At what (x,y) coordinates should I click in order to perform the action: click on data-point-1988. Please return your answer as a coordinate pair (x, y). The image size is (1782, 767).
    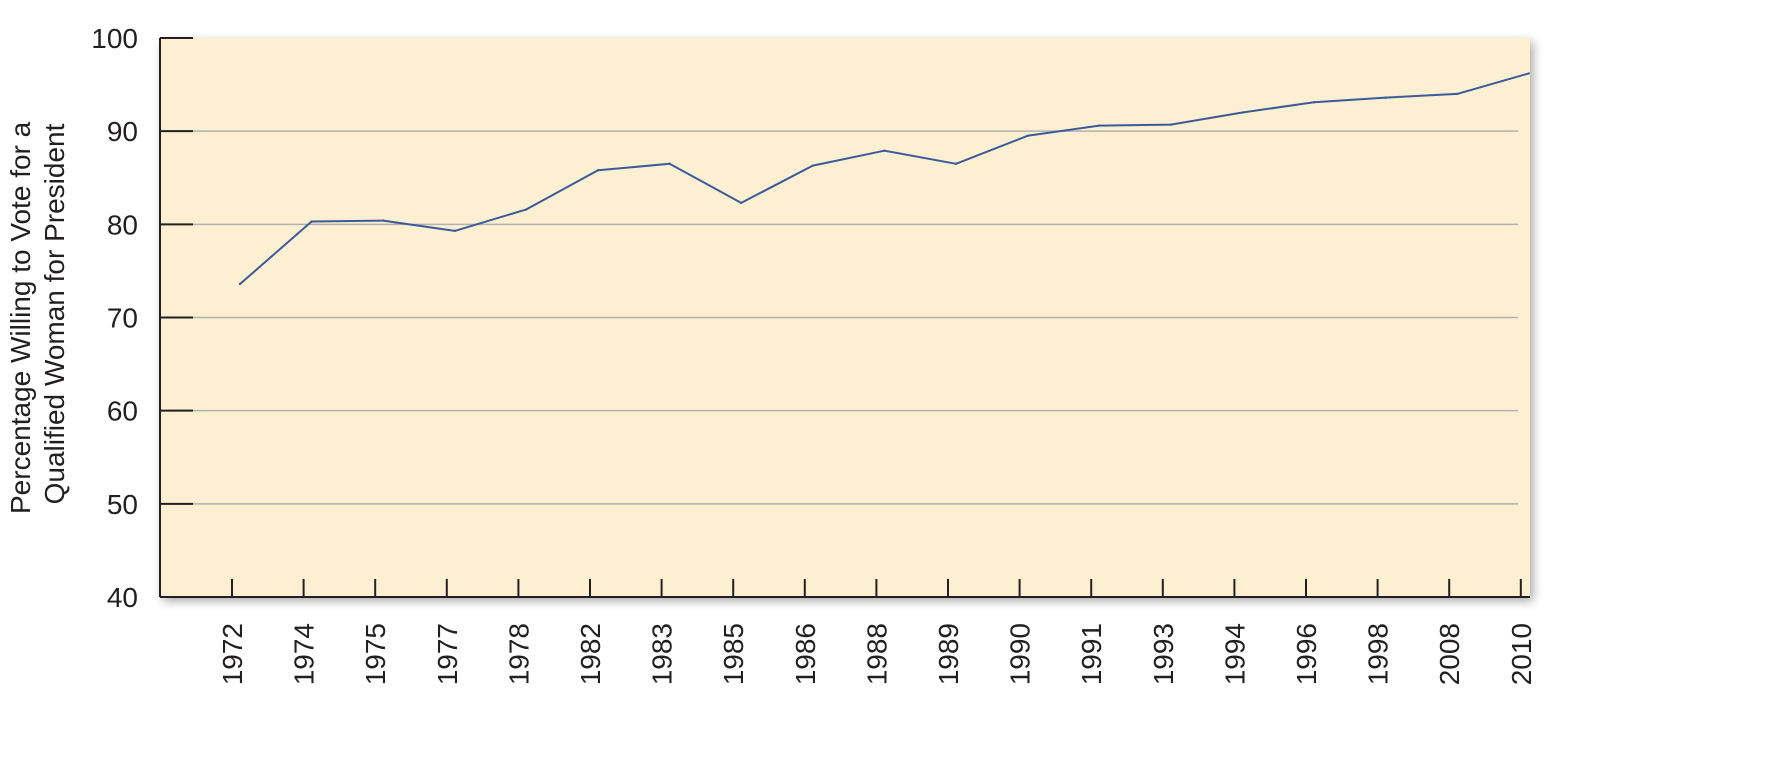
    Looking at the image, I should click on (884, 150).